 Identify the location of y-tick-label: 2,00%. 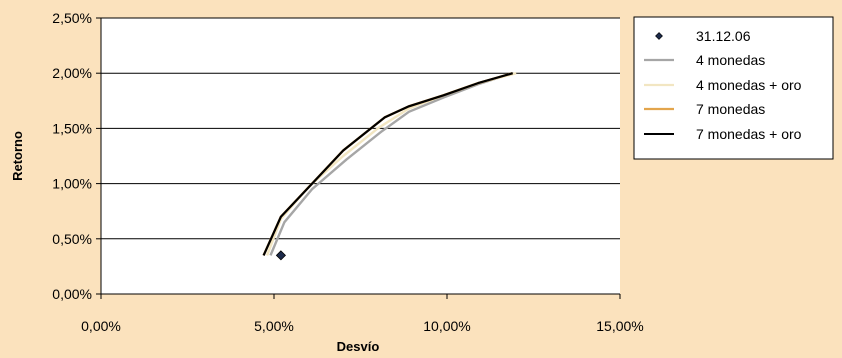
(72, 73).